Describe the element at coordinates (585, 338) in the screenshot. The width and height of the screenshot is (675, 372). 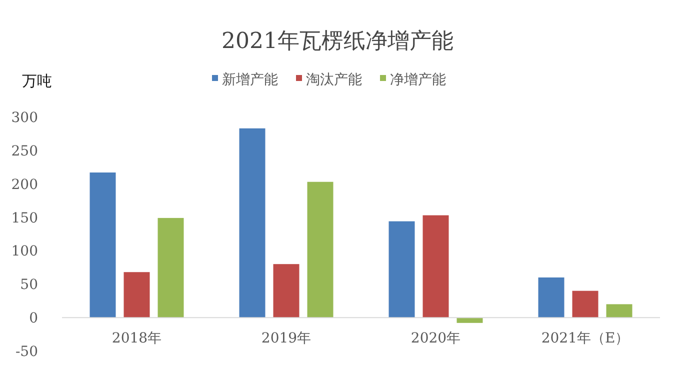
I see `x-tick-label: 2021年（E）` at that location.